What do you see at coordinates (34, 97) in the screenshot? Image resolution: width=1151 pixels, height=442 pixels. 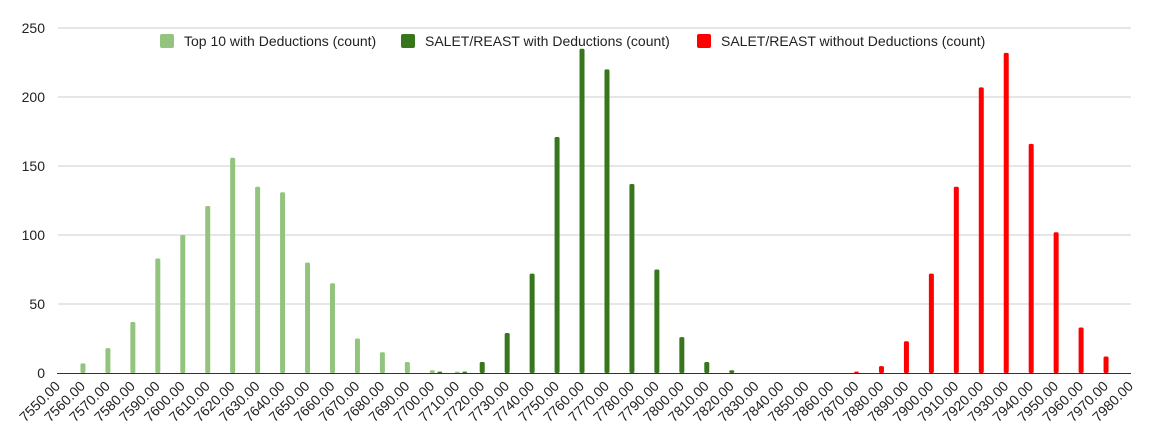 I see `y-tick-label: 200` at bounding box center [34, 97].